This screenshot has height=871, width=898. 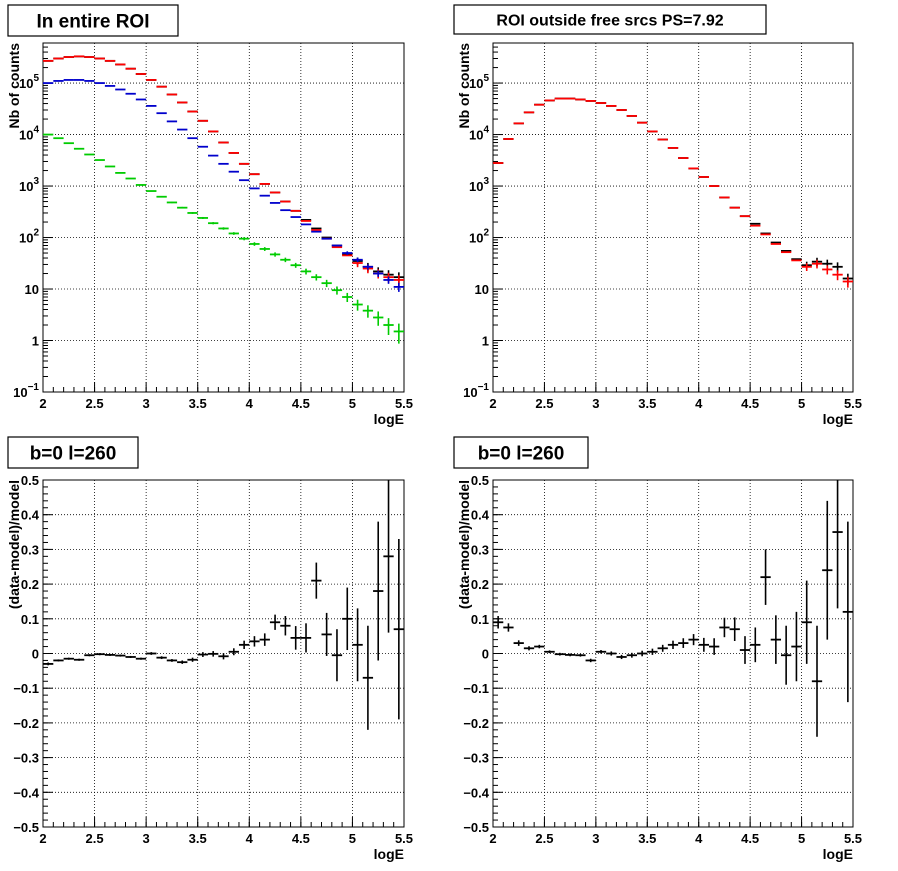 I want to click on y-tick-label: 10, so click(x=32, y=289).